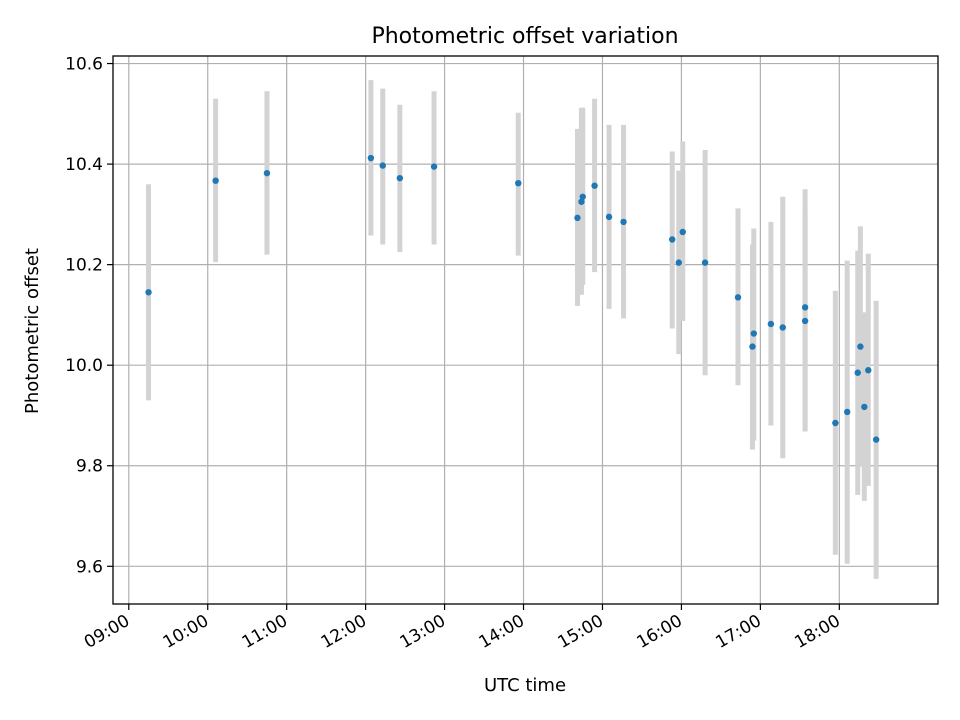 The width and height of the screenshot is (960, 720). Describe the element at coordinates (32, 331) in the screenshot. I see `y-axis-label: Photometric offset` at that location.